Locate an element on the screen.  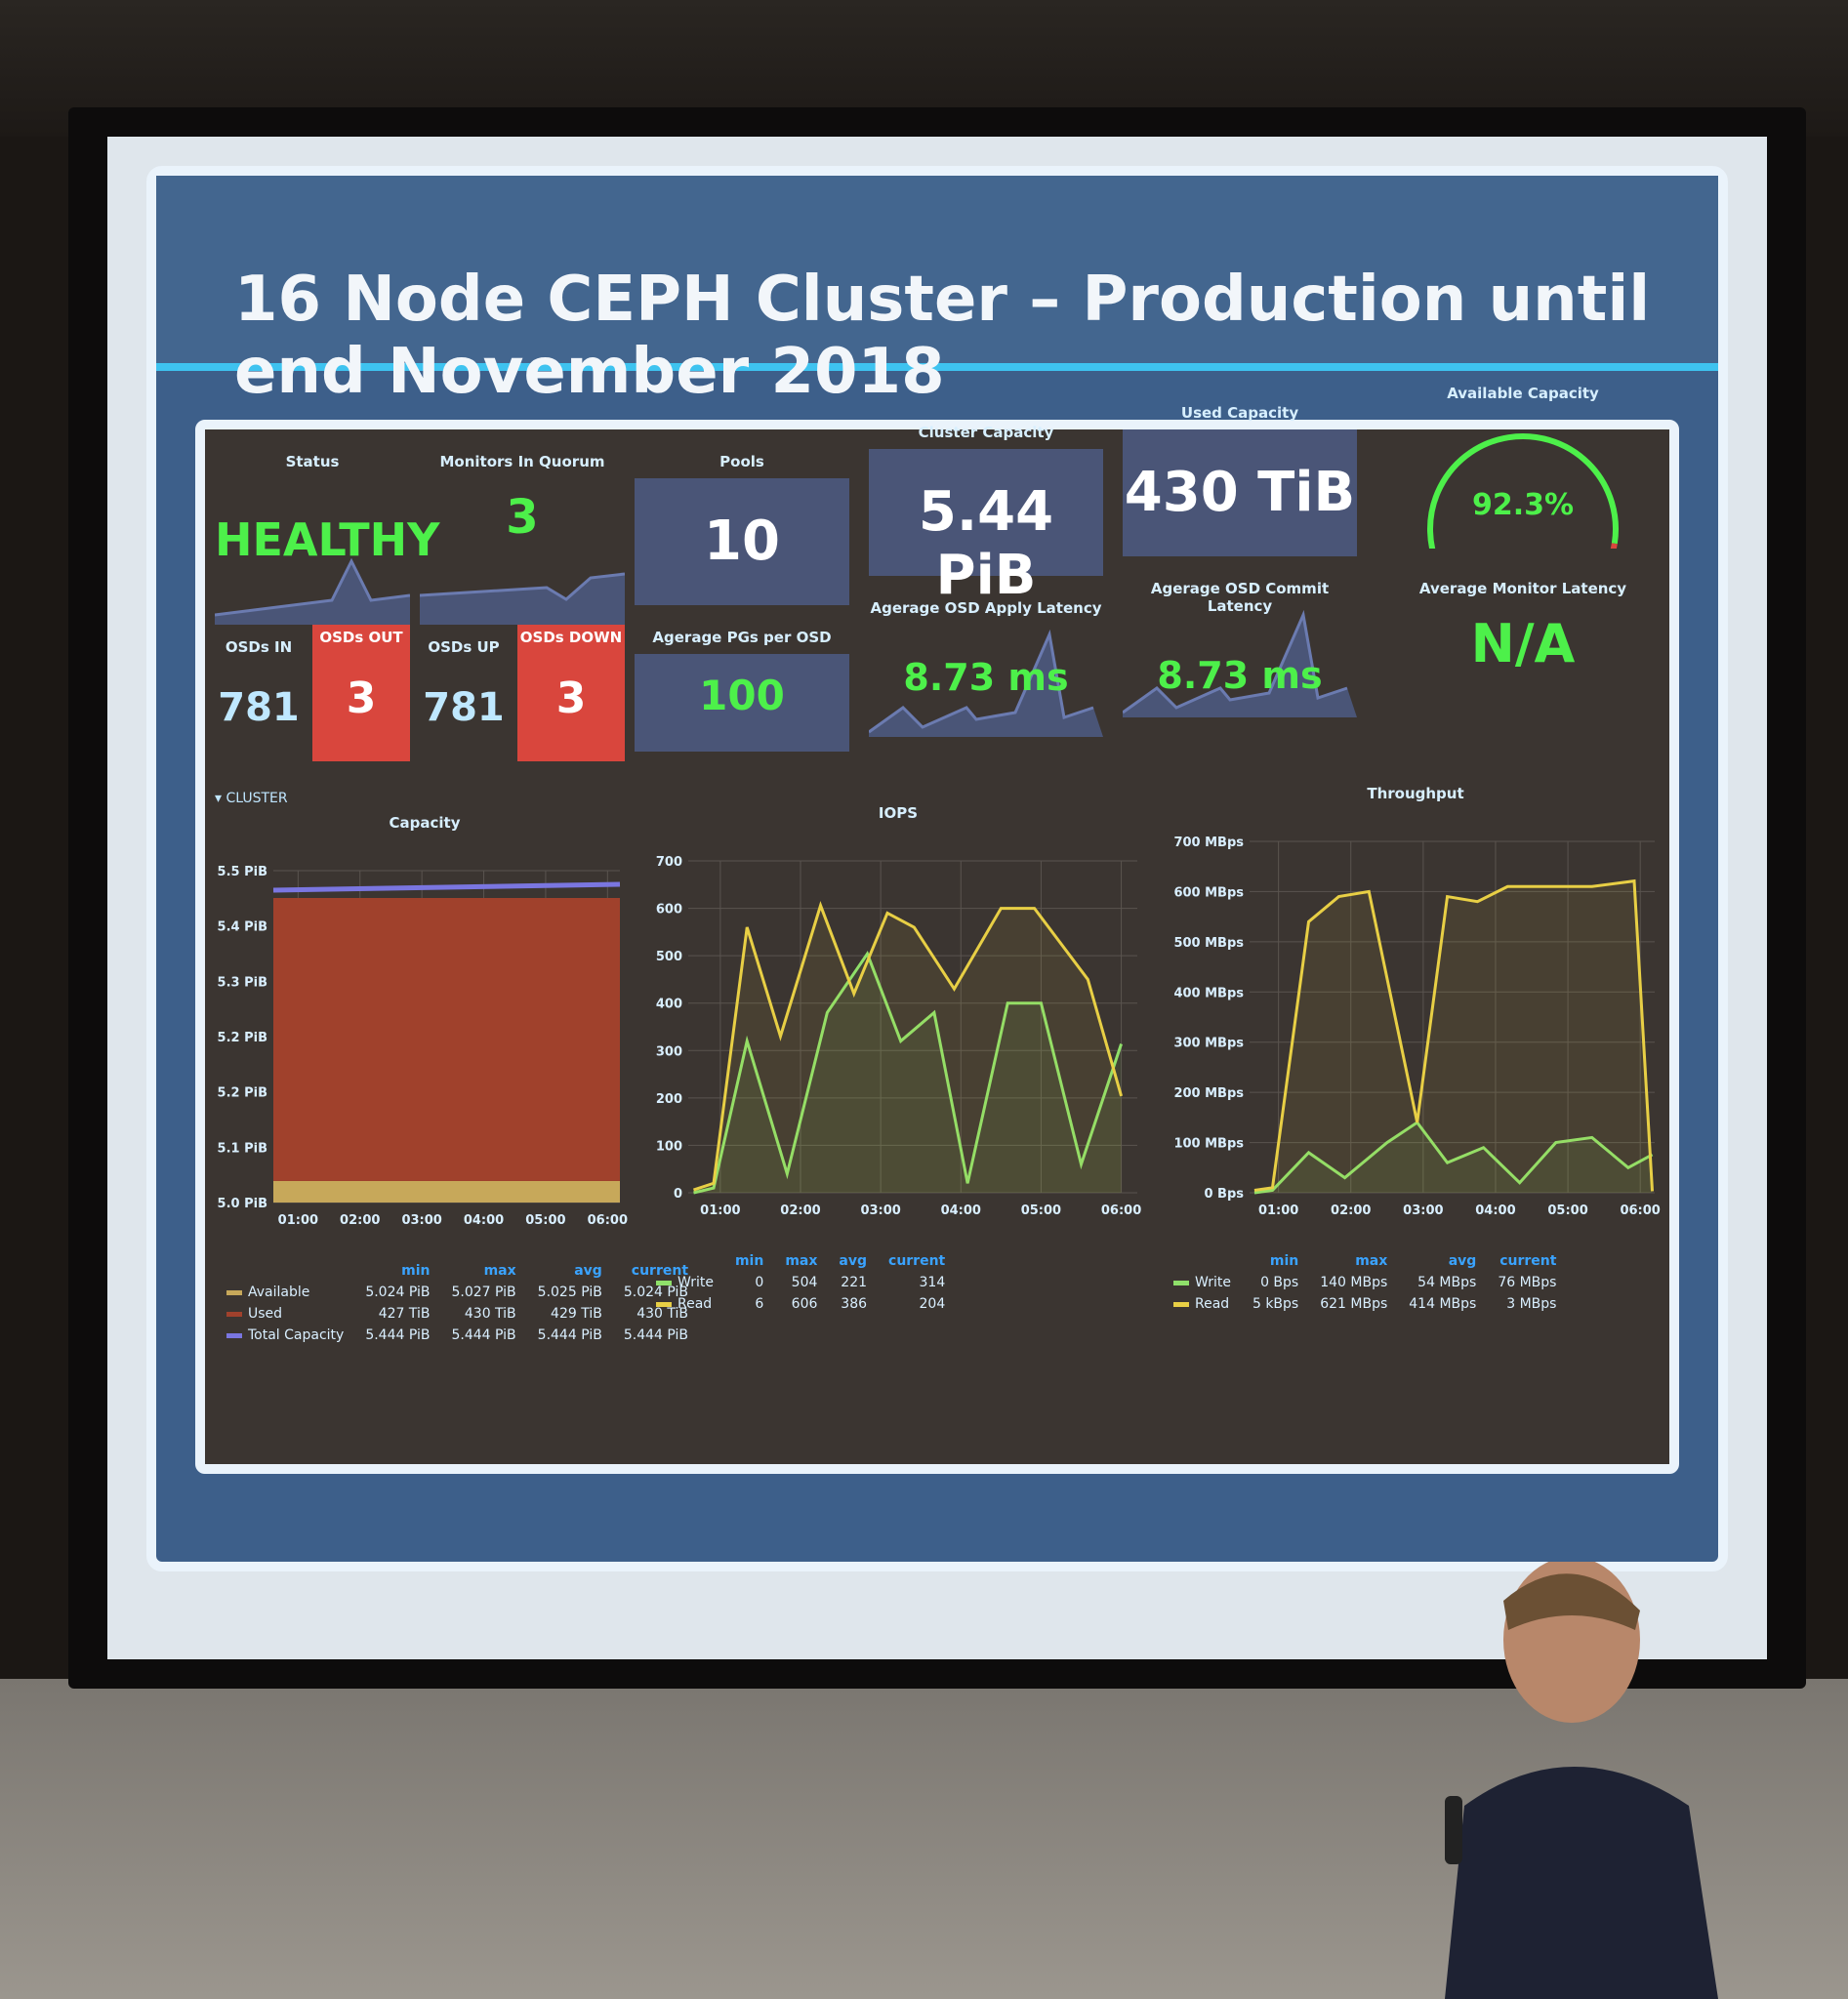
legend-avg: 5.025 PiB is located at coordinates (569, 1292).